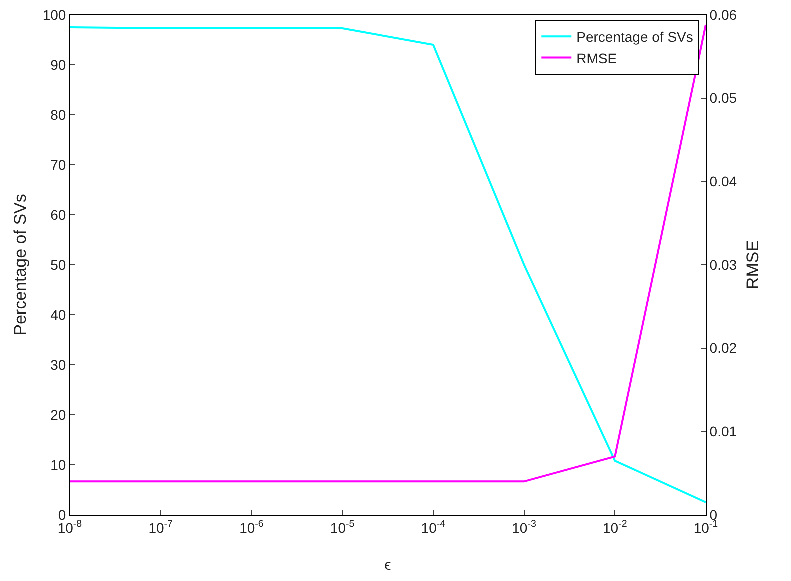 This screenshot has width=791, height=581. What do you see at coordinates (252, 527) in the screenshot?
I see `x-tick-label: 10$^{-6}$` at bounding box center [252, 527].